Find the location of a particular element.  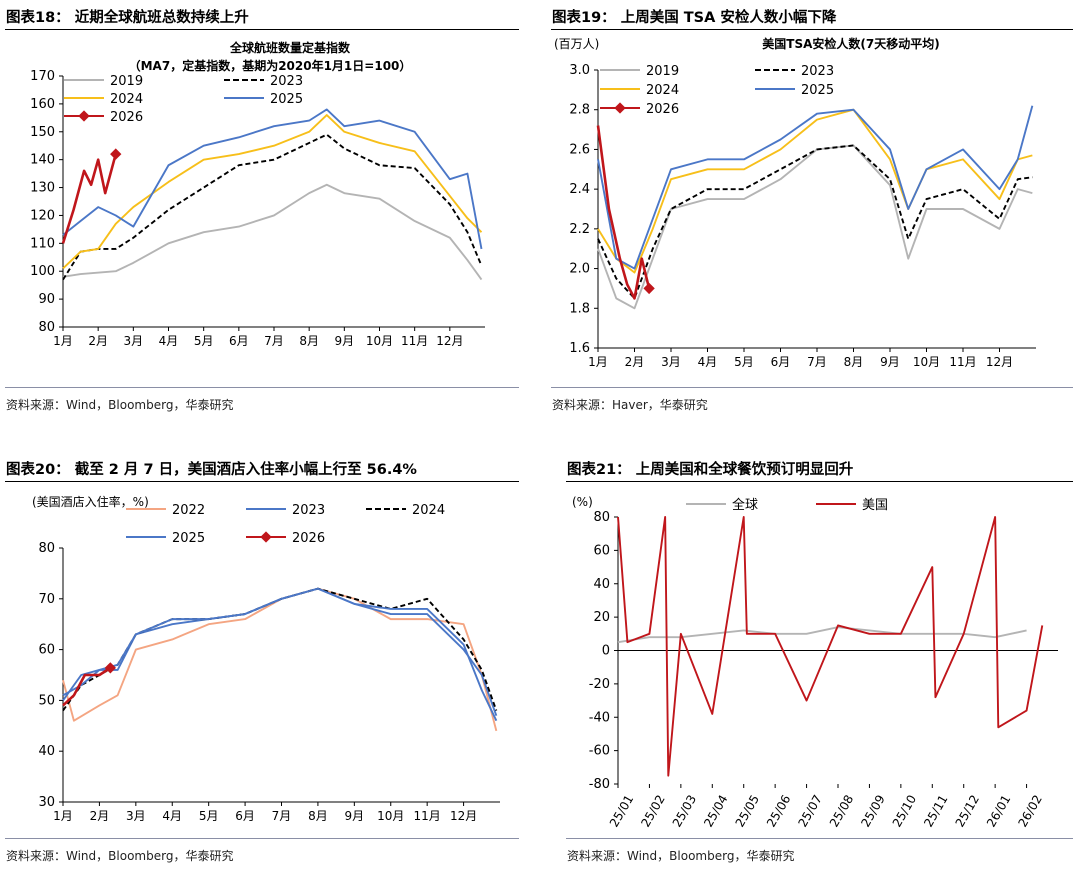

legend-label-2024: 2024 is located at coordinates (428, 510).